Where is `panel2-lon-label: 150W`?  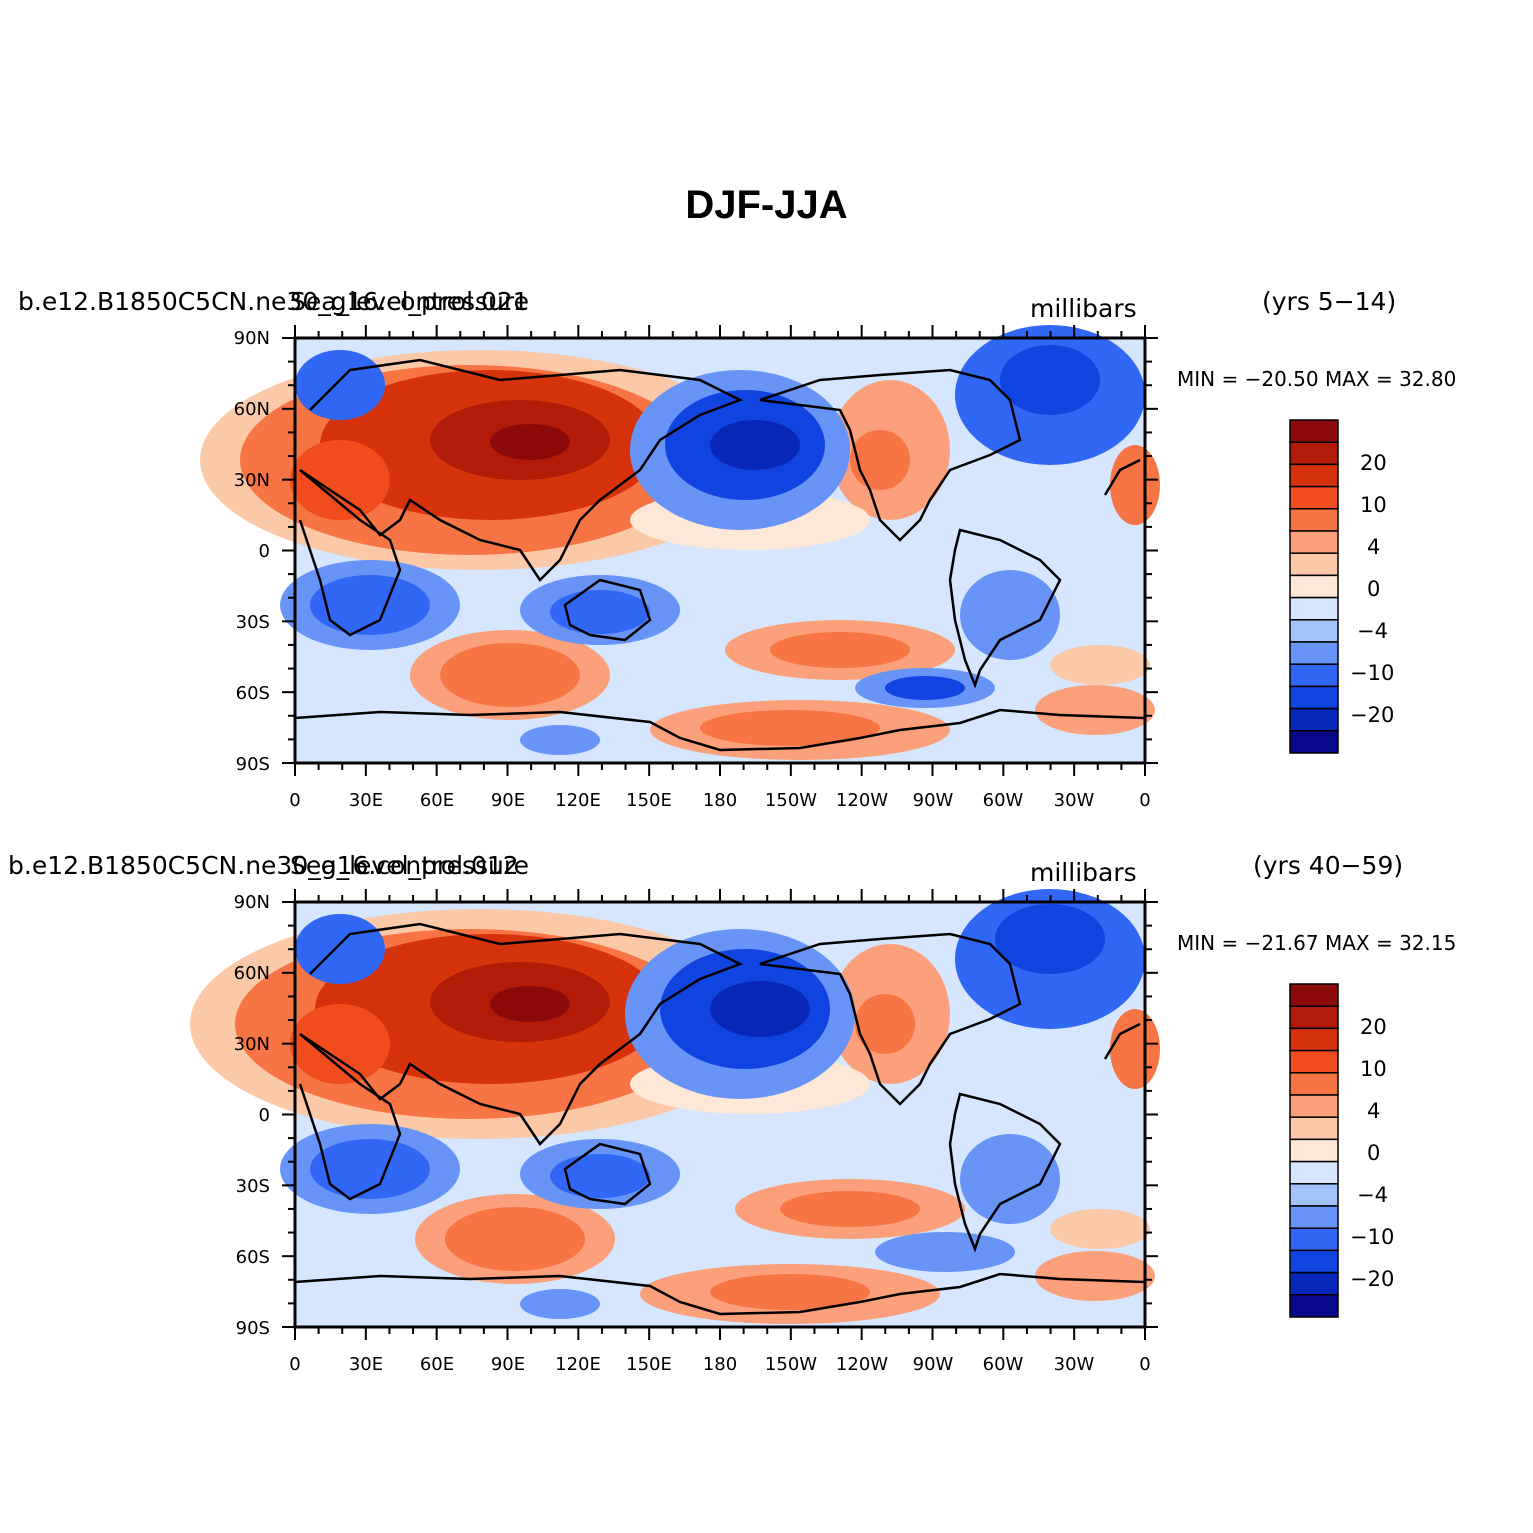 panel2-lon-label: 150W is located at coordinates (791, 1364).